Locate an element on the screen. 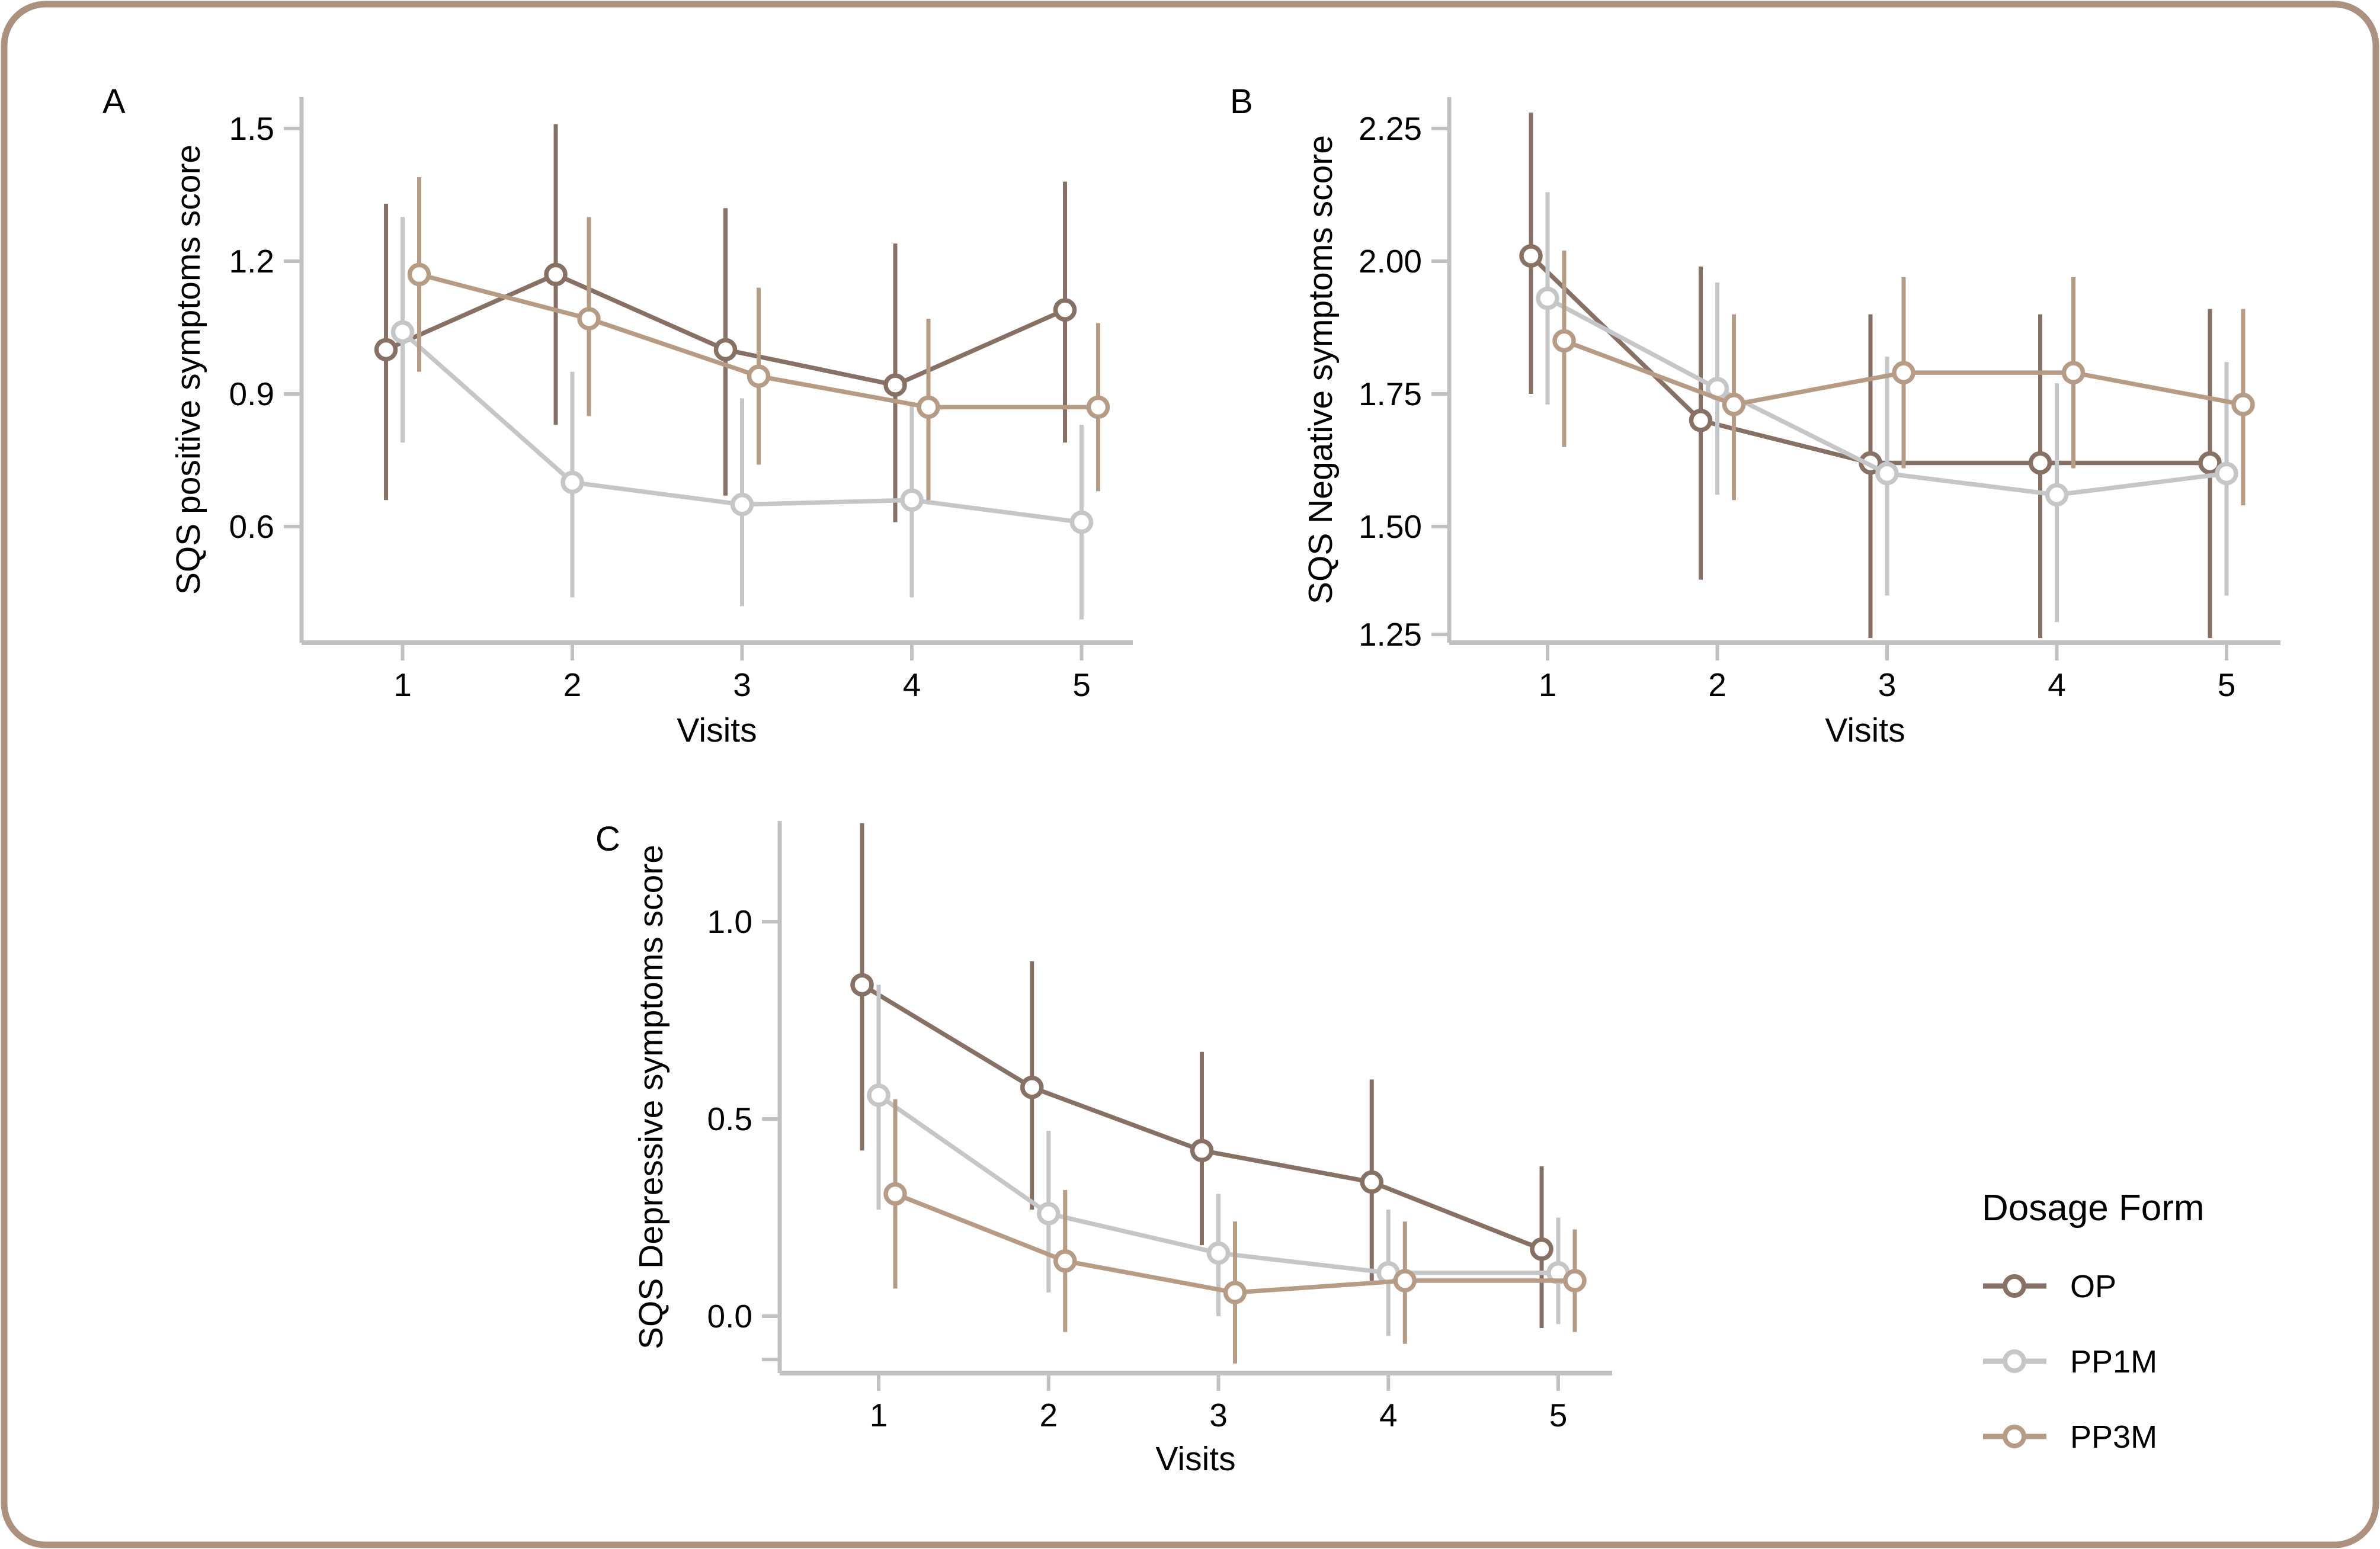 The image size is (2380, 1549). legend-item-label: OP is located at coordinates (2093, 1287).